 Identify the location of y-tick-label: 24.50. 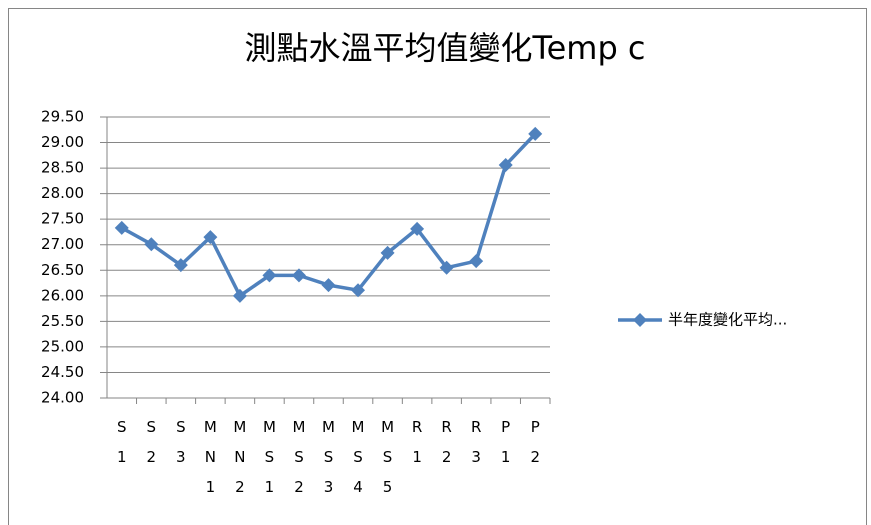
(62, 372).